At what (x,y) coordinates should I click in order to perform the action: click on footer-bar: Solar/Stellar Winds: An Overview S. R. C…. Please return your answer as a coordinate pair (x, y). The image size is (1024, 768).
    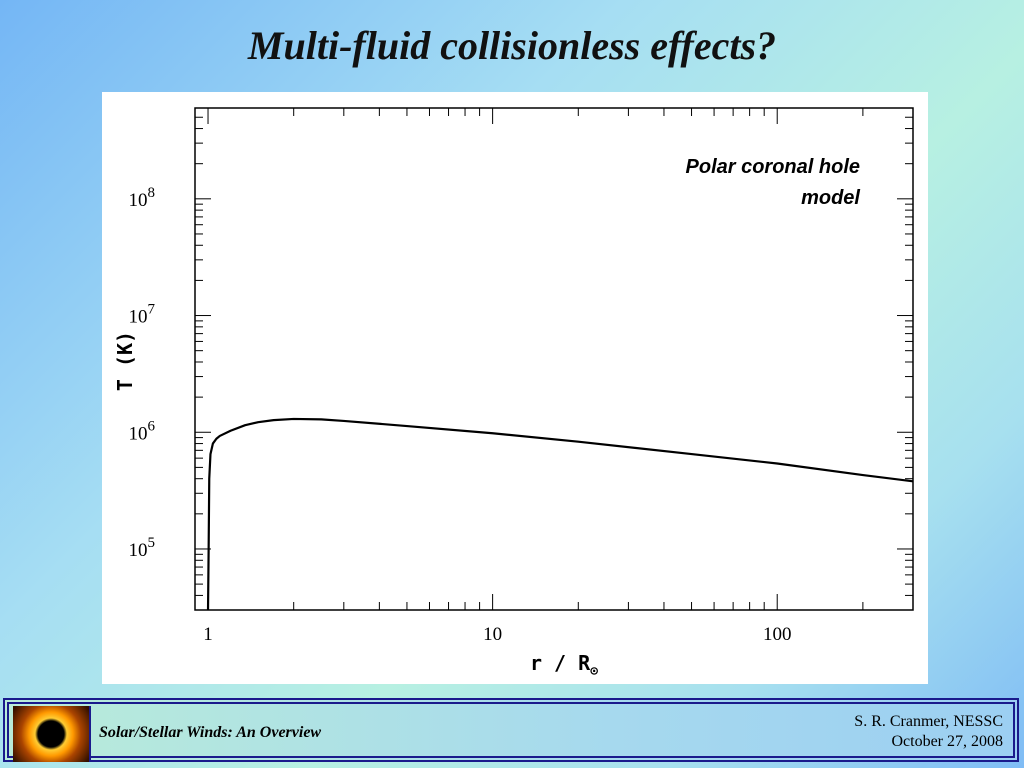
    Looking at the image, I should click on (511, 730).